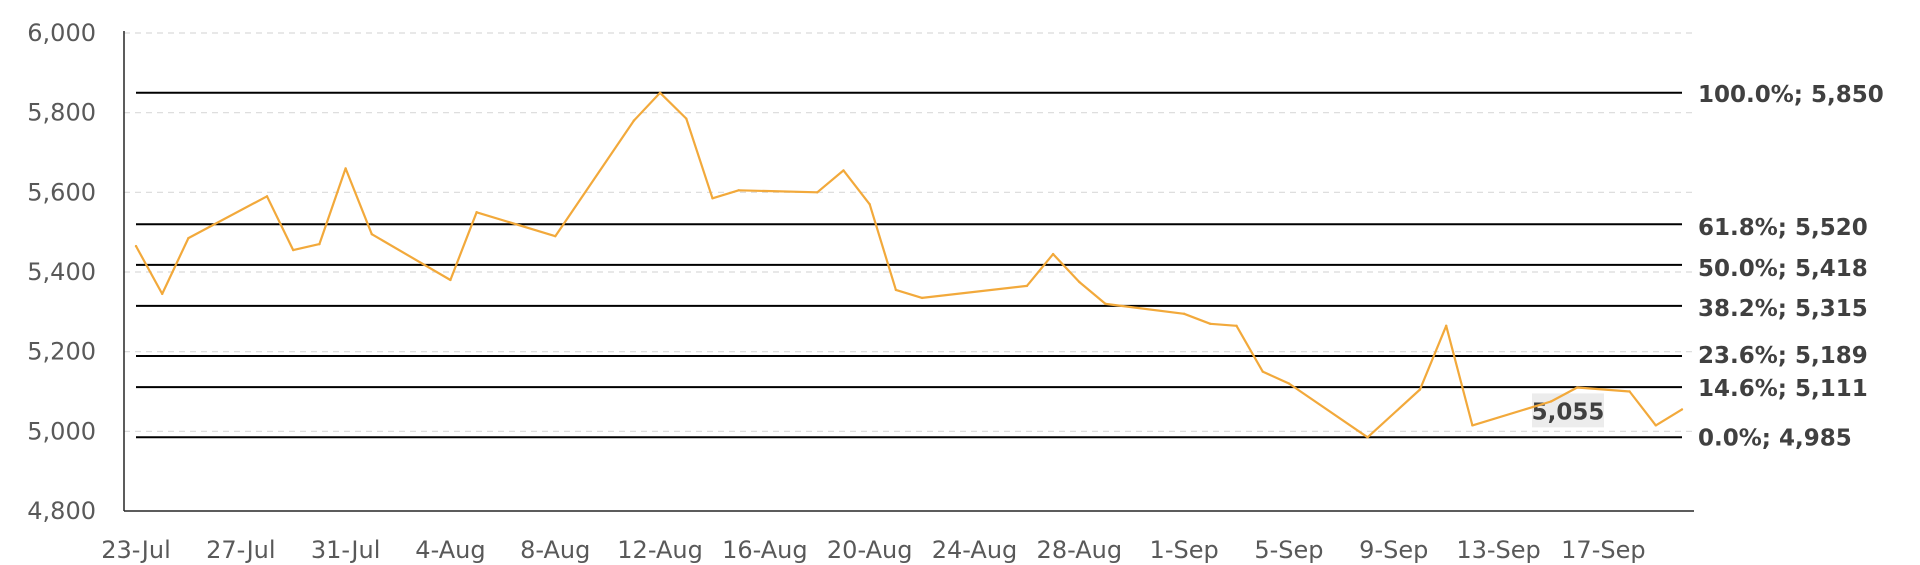  I want to click on x-tick-label: 4-Aug, so click(450, 550).